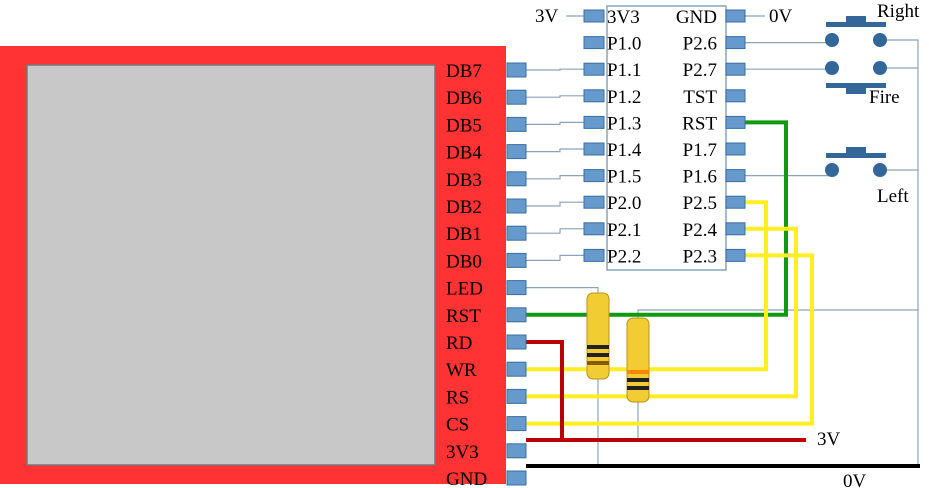  I want to click on mcu-left-pin-label: P2.2, so click(624, 256).